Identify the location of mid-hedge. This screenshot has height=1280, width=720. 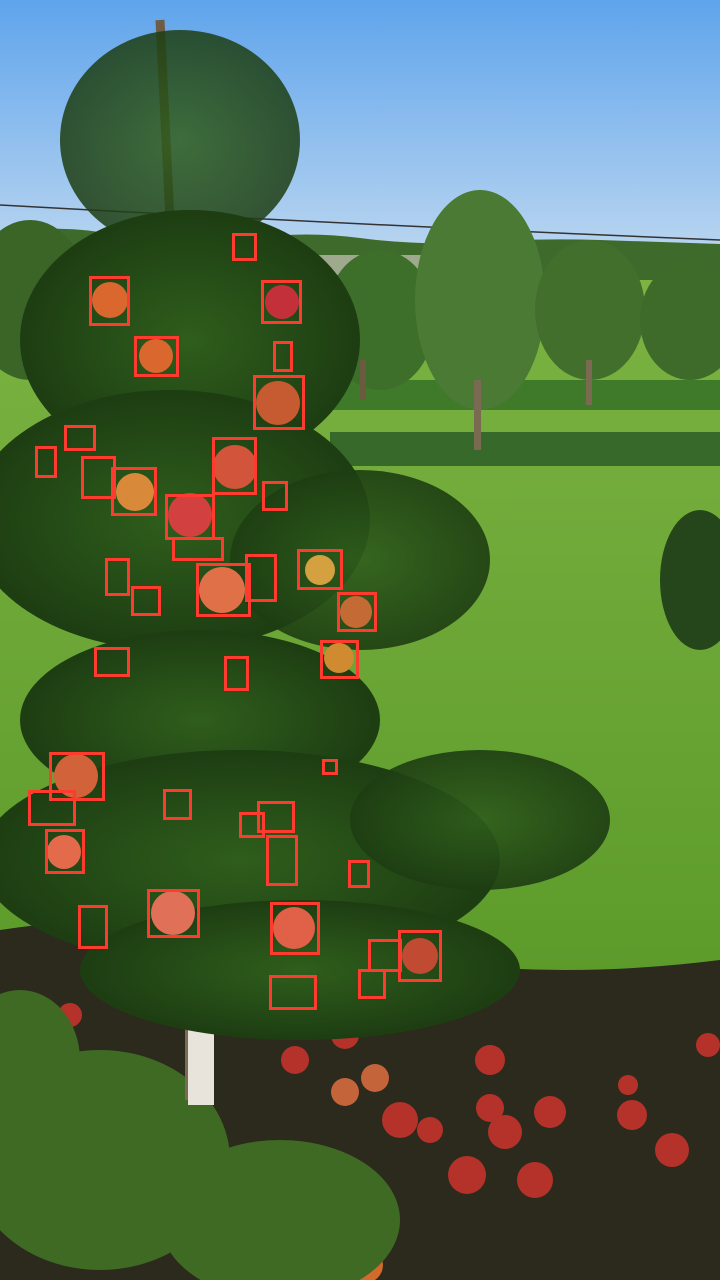
(525, 449).